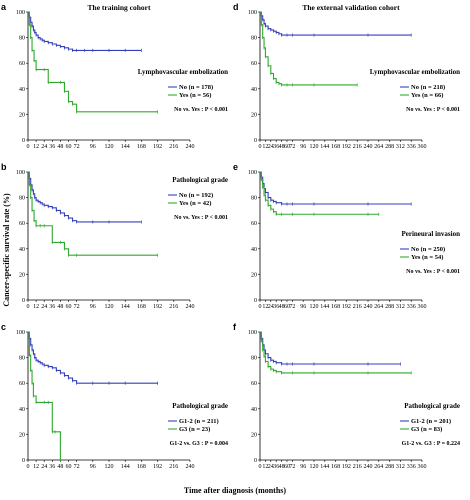 This screenshot has height=500, width=470. I want to click on annotation: Perineural invasion, so click(430, 234).